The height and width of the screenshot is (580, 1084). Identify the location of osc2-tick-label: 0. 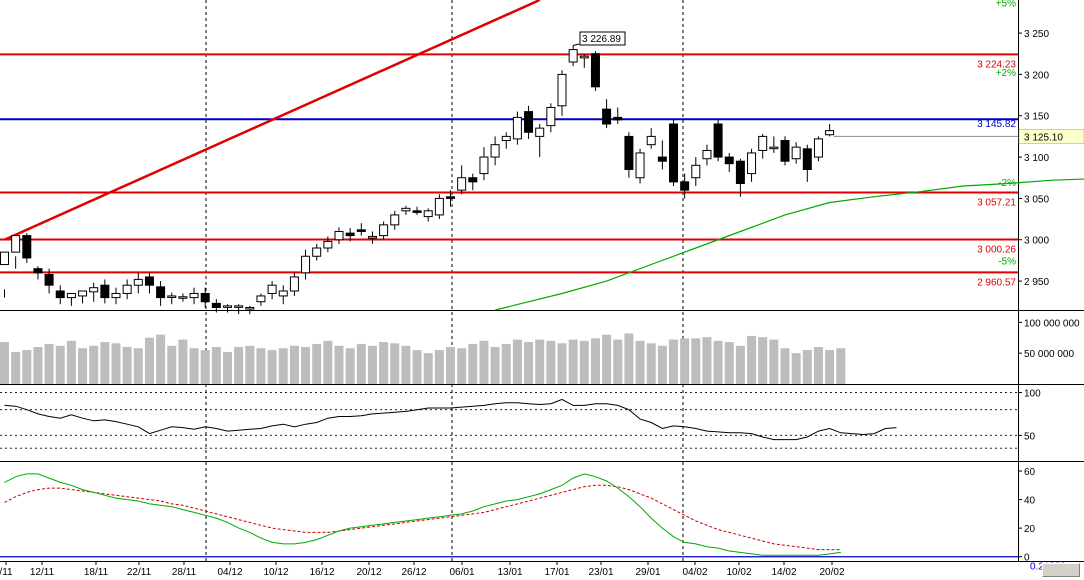
(1027, 558).